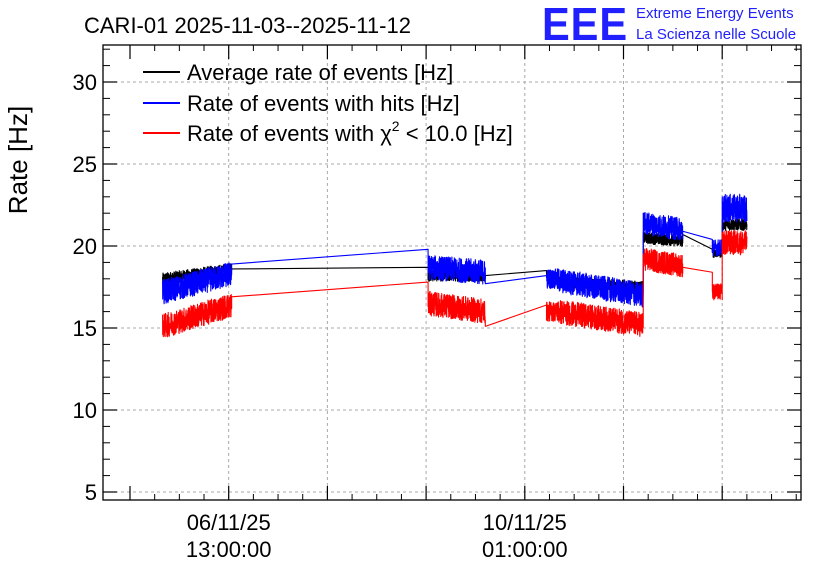  Describe the element at coordinates (85, 82) in the screenshot. I see `y-tick-label: 30` at that location.